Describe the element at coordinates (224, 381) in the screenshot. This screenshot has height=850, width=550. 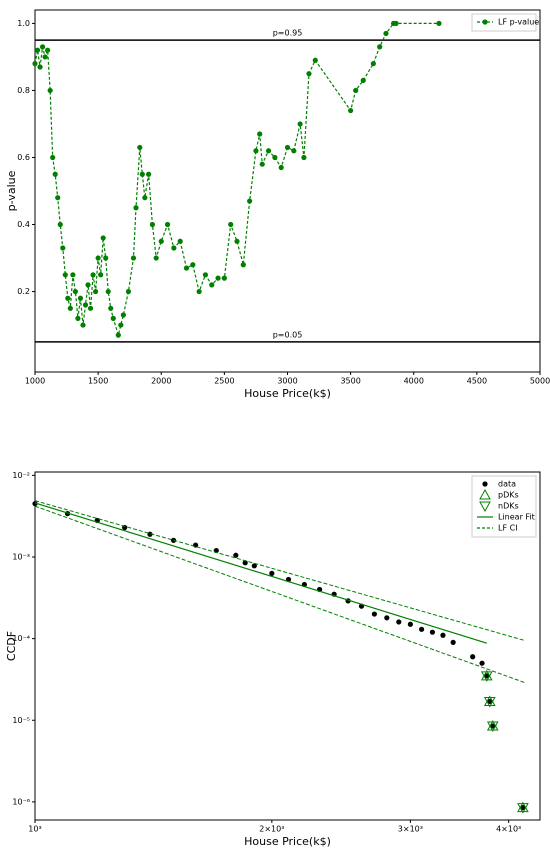
I see `x-tick-label: 2500` at that location.